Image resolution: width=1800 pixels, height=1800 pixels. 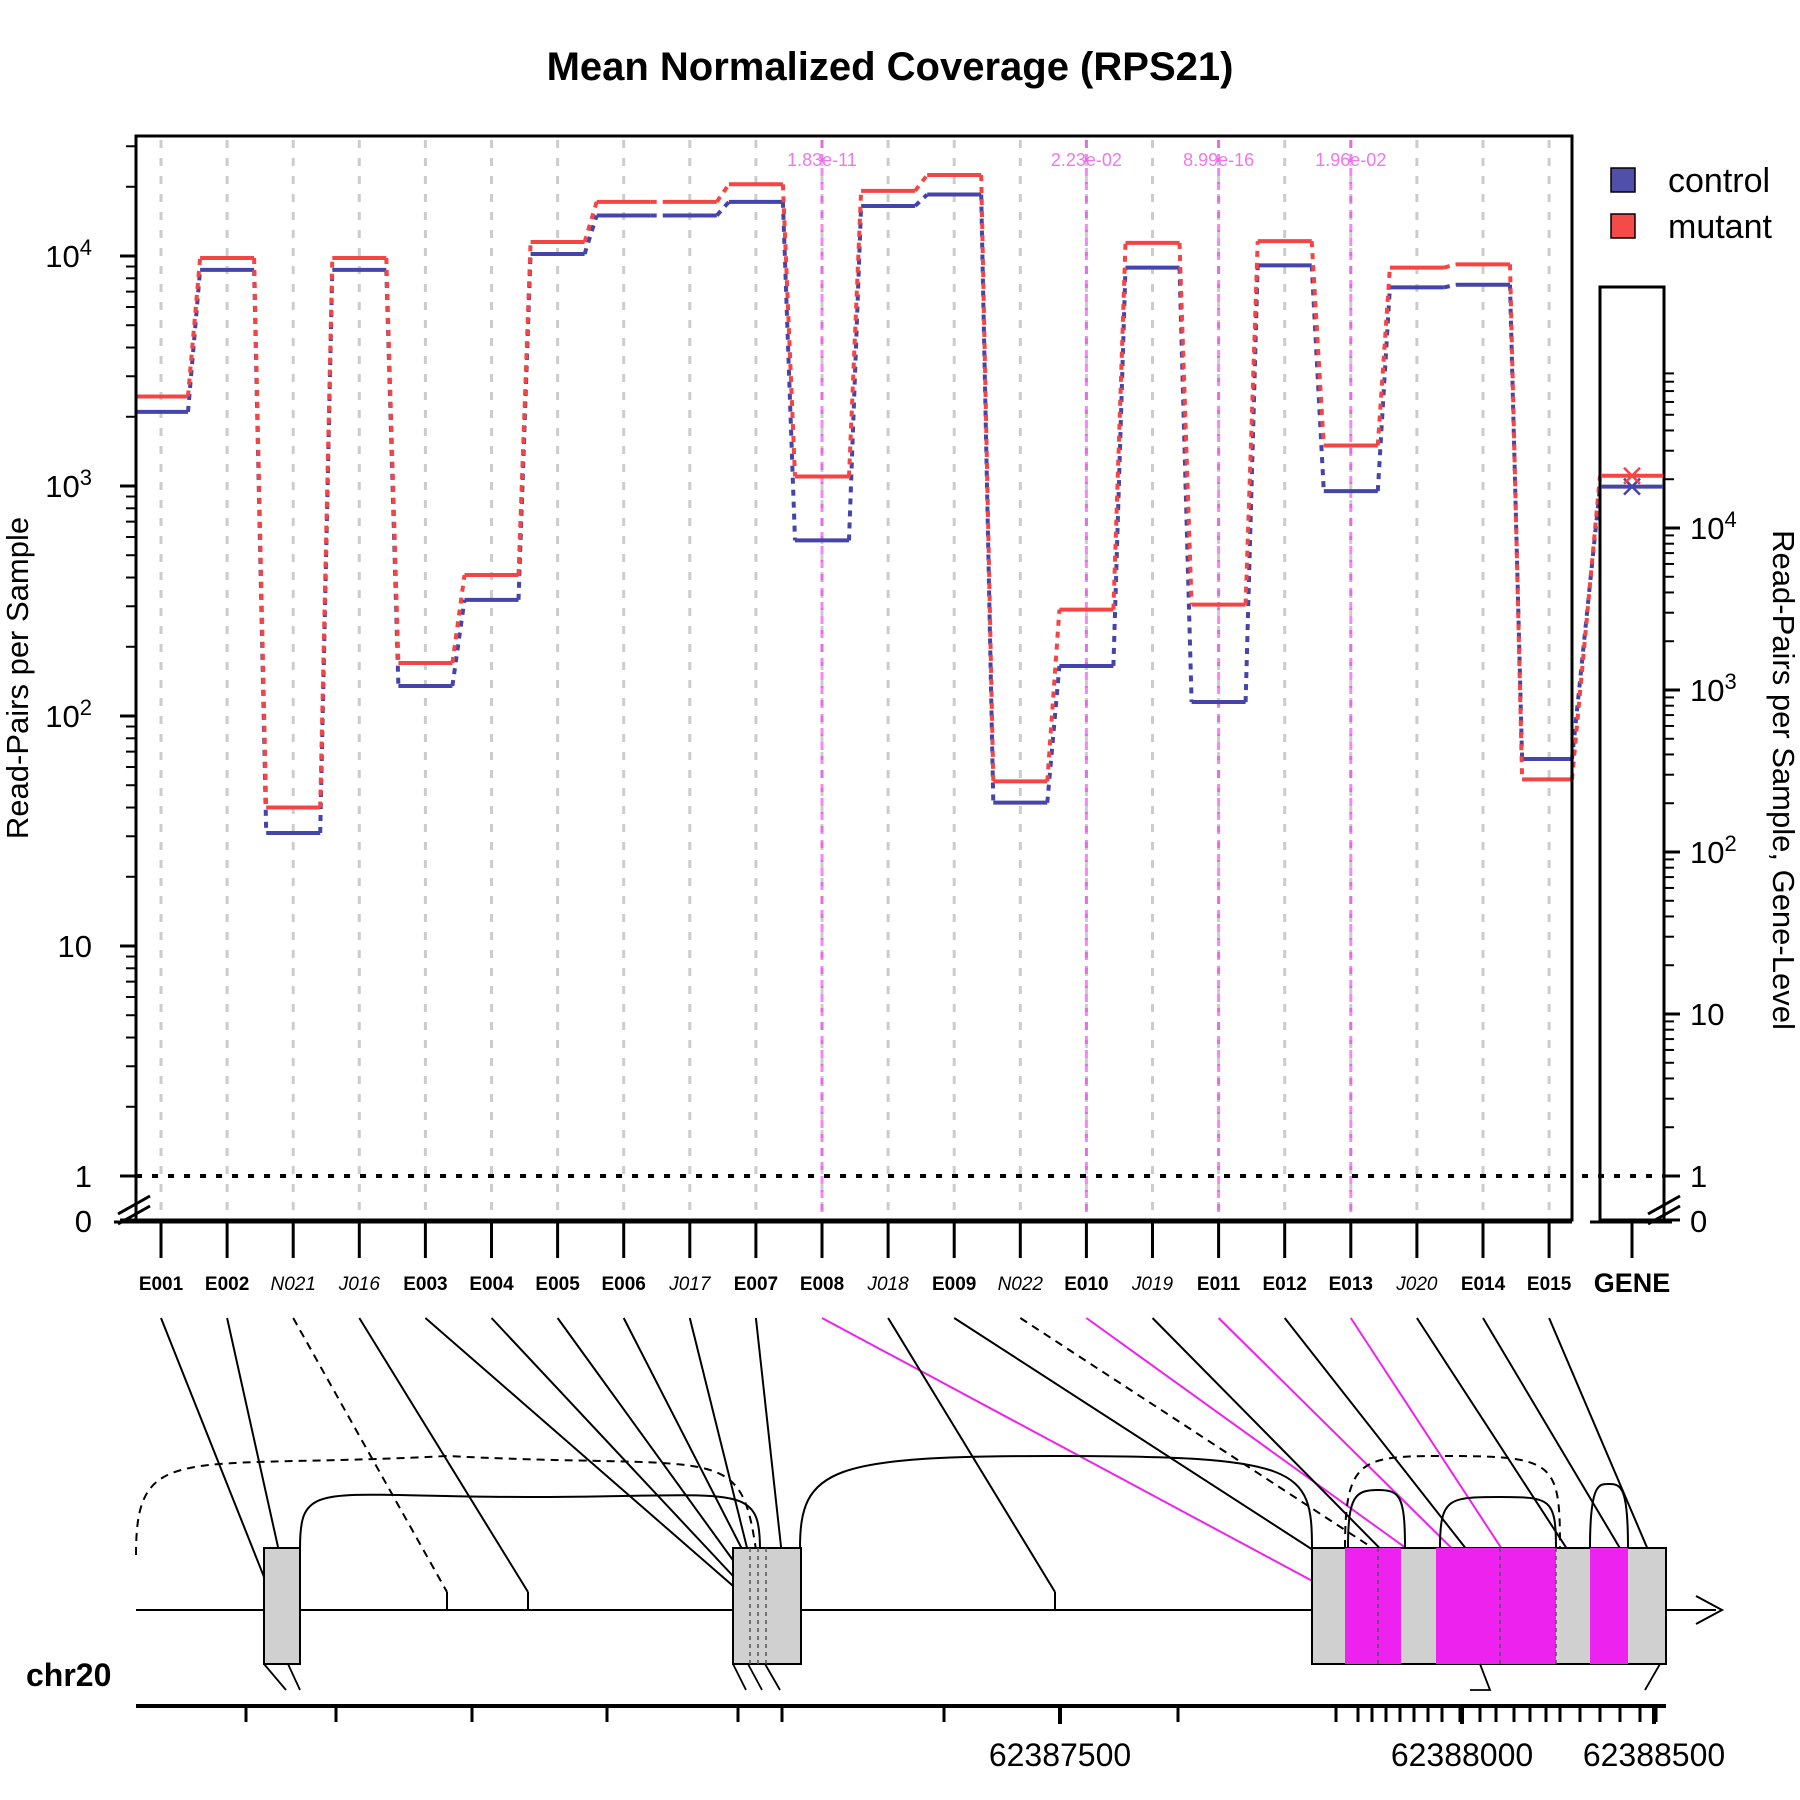 I want to click on feature-label-e003: E003, so click(x=425, y=1284).